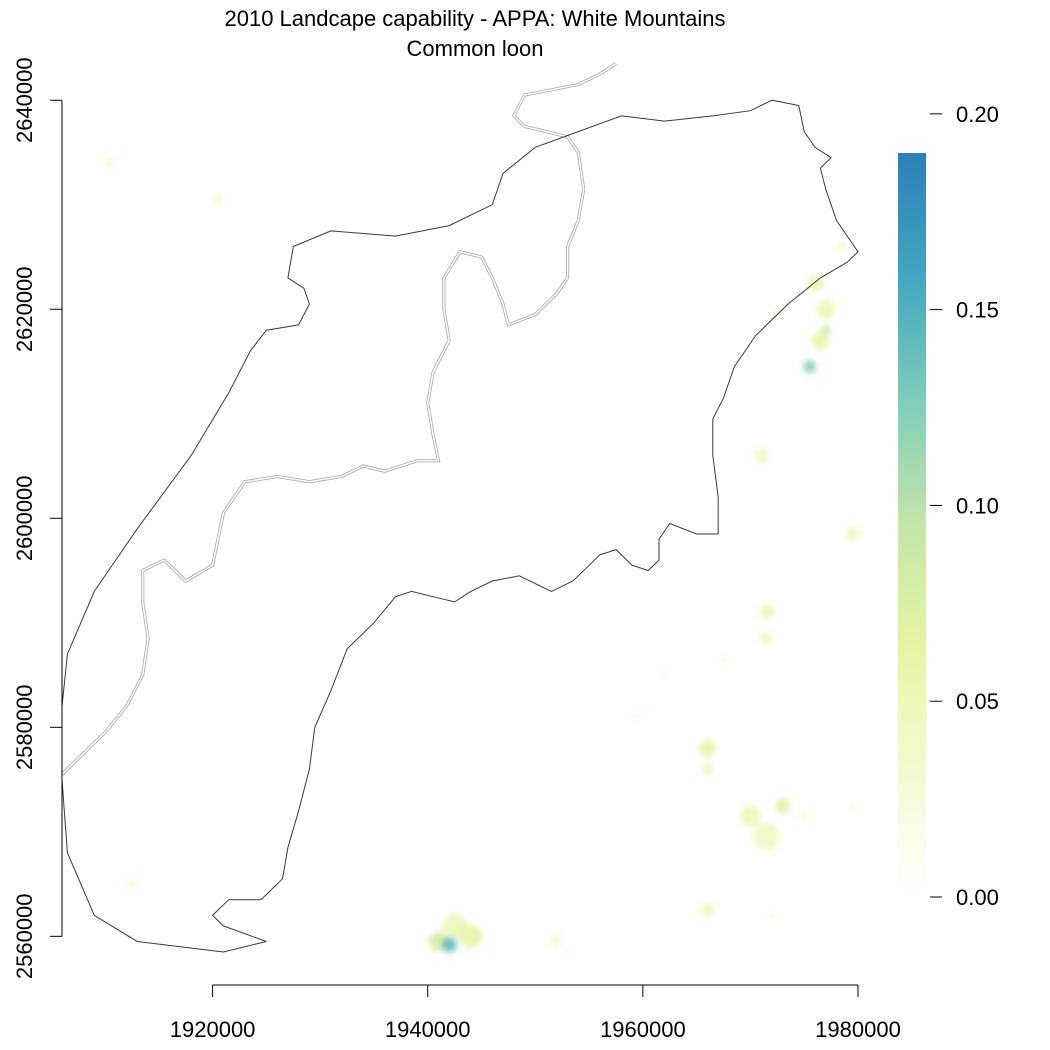 The image size is (1050, 1050). I want to click on y-tick-label: 2600000, so click(24, 518).